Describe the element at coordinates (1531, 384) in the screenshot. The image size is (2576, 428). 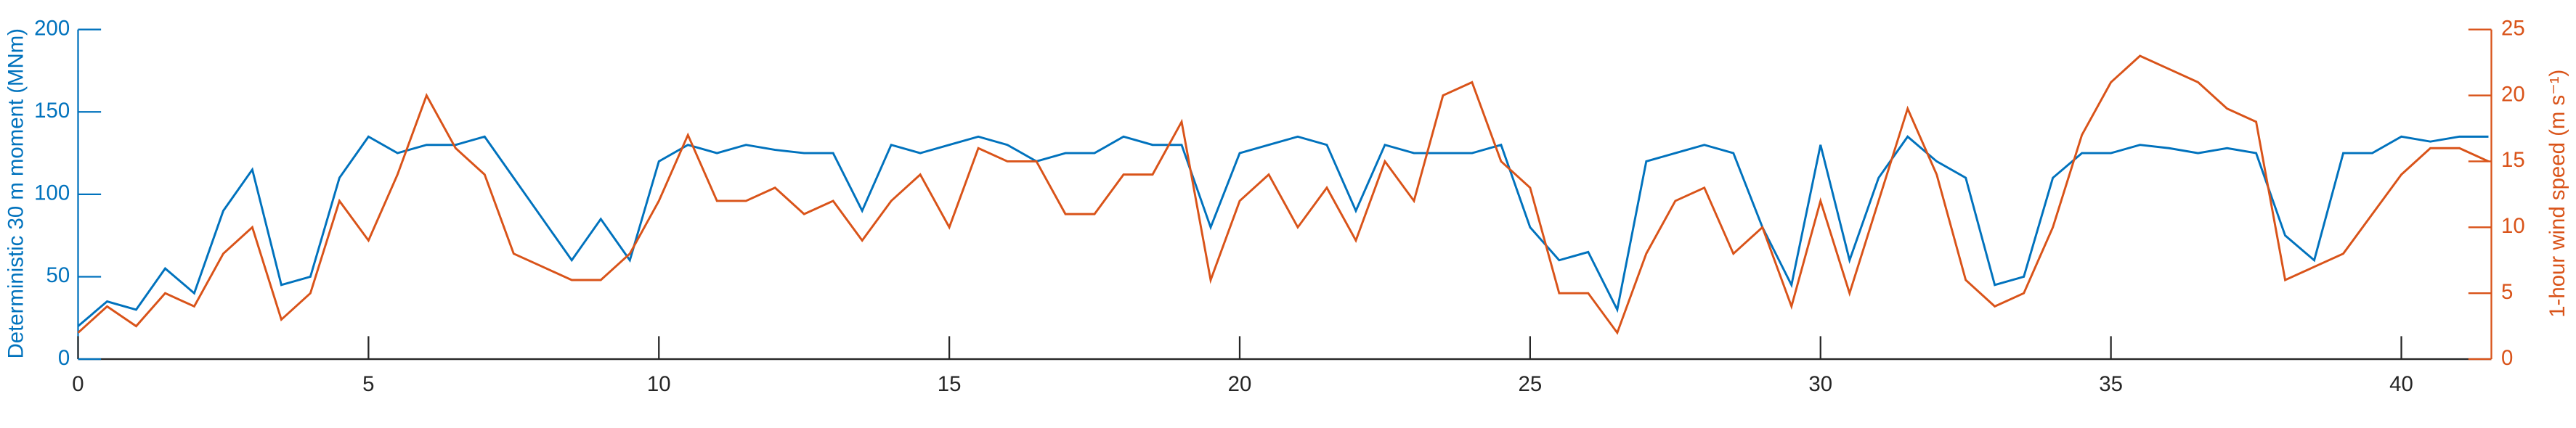
I see `x-tick-label: 25` at that location.